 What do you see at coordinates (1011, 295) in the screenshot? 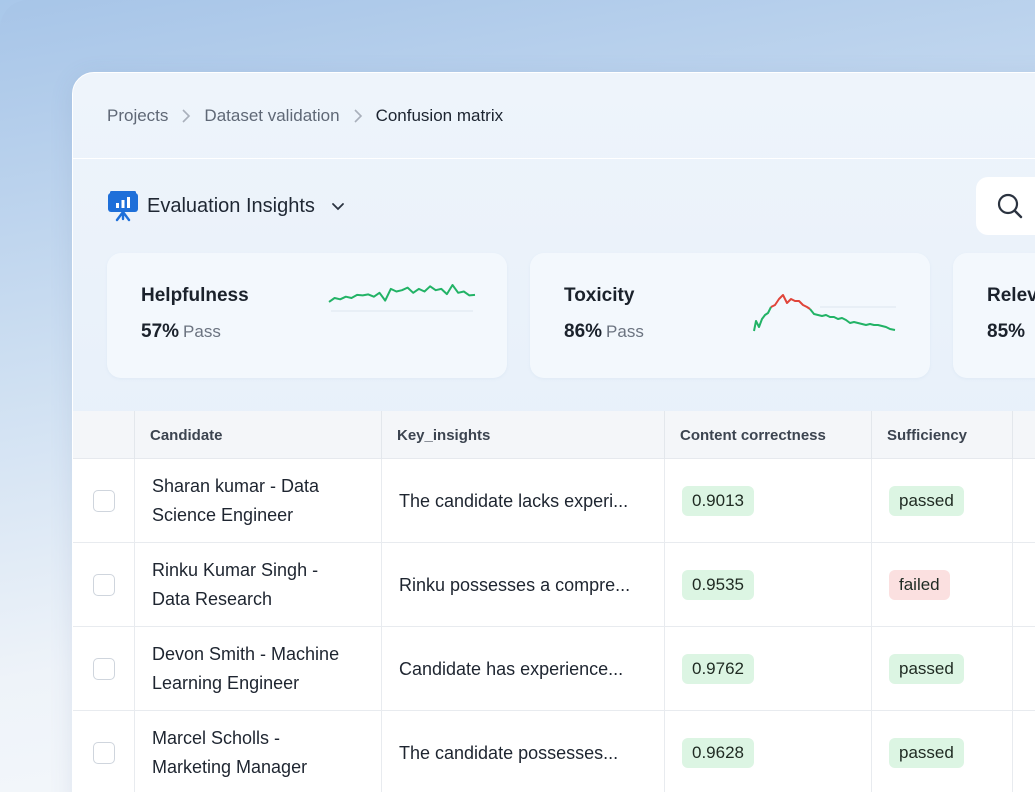
I see `metric-name: Relev` at bounding box center [1011, 295].